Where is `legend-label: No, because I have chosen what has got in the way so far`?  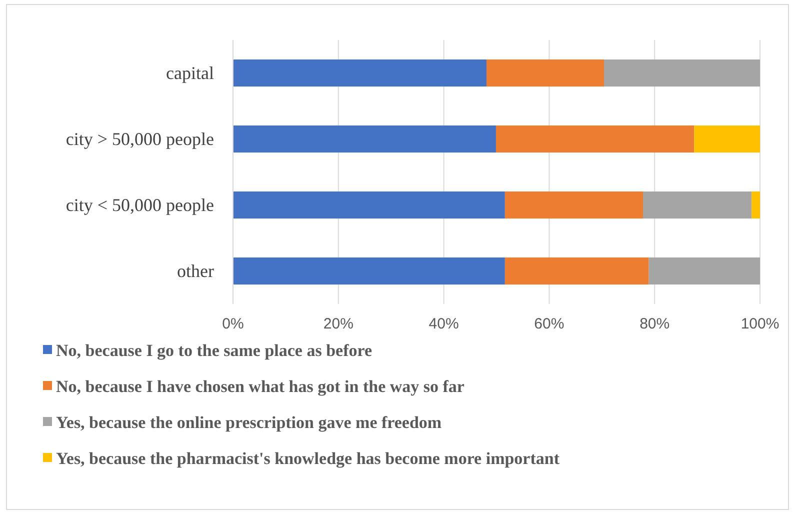
legend-label: No, because I have chosen what has got in the way so far is located at coordinates (260, 386).